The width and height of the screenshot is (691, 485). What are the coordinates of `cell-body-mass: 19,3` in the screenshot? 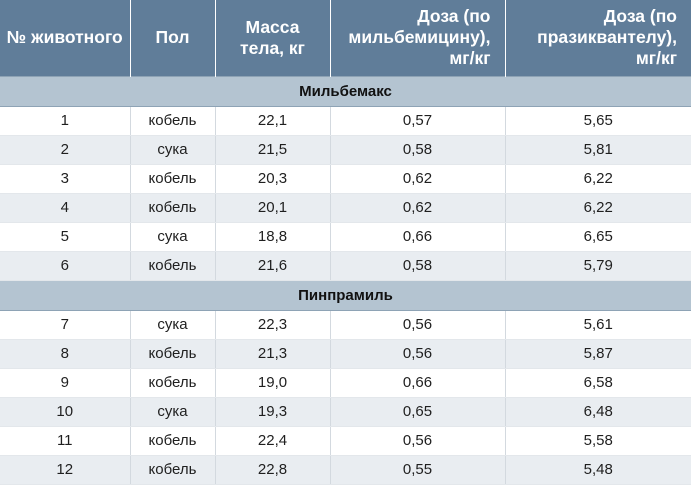 It's located at (273, 412).